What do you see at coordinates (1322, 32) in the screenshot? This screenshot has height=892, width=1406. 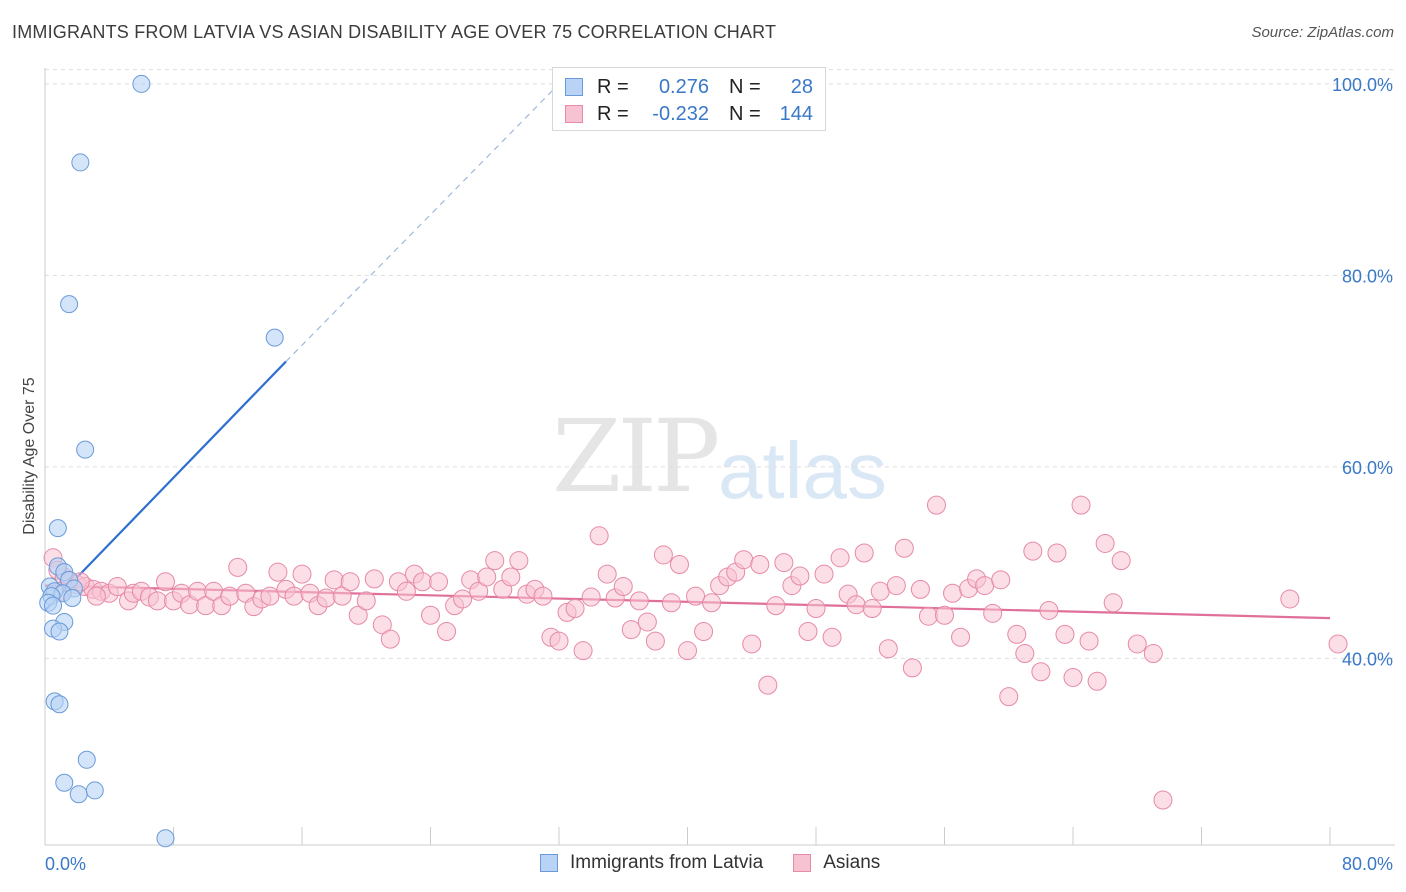 I see `source-credit: Source: ZipAtlas.com` at bounding box center [1322, 32].